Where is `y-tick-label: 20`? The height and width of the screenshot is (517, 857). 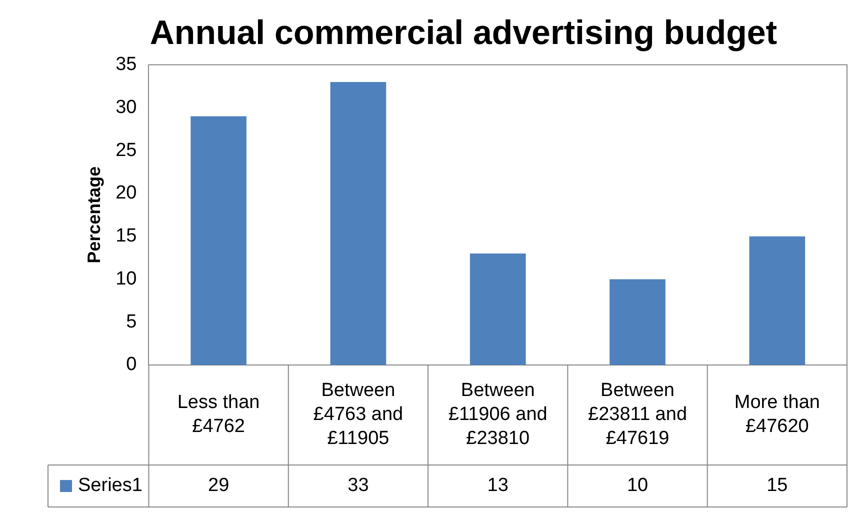
y-tick-label: 20 is located at coordinates (126, 193).